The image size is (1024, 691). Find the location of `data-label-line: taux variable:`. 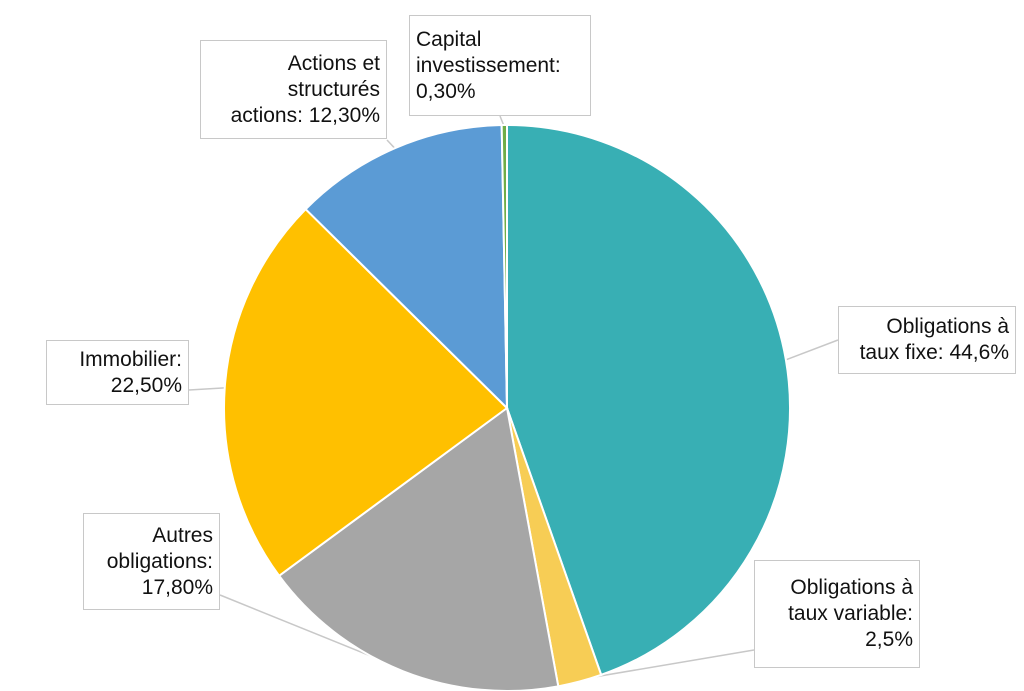

data-label-line: taux variable: is located at coordinates (850, 613).